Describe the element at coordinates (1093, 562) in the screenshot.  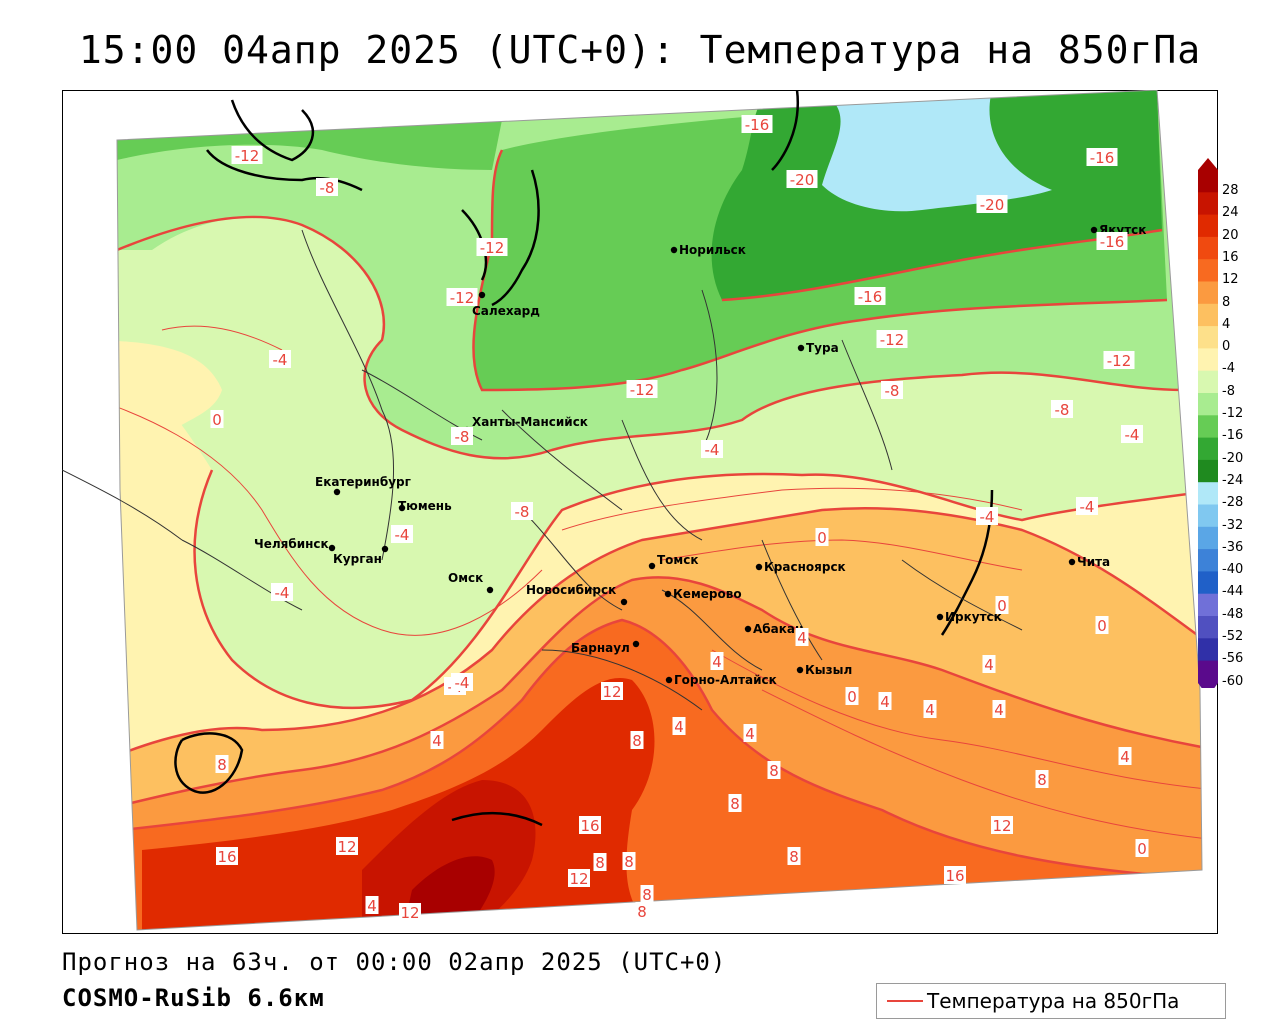
I see `city-label: Чита` at that location.